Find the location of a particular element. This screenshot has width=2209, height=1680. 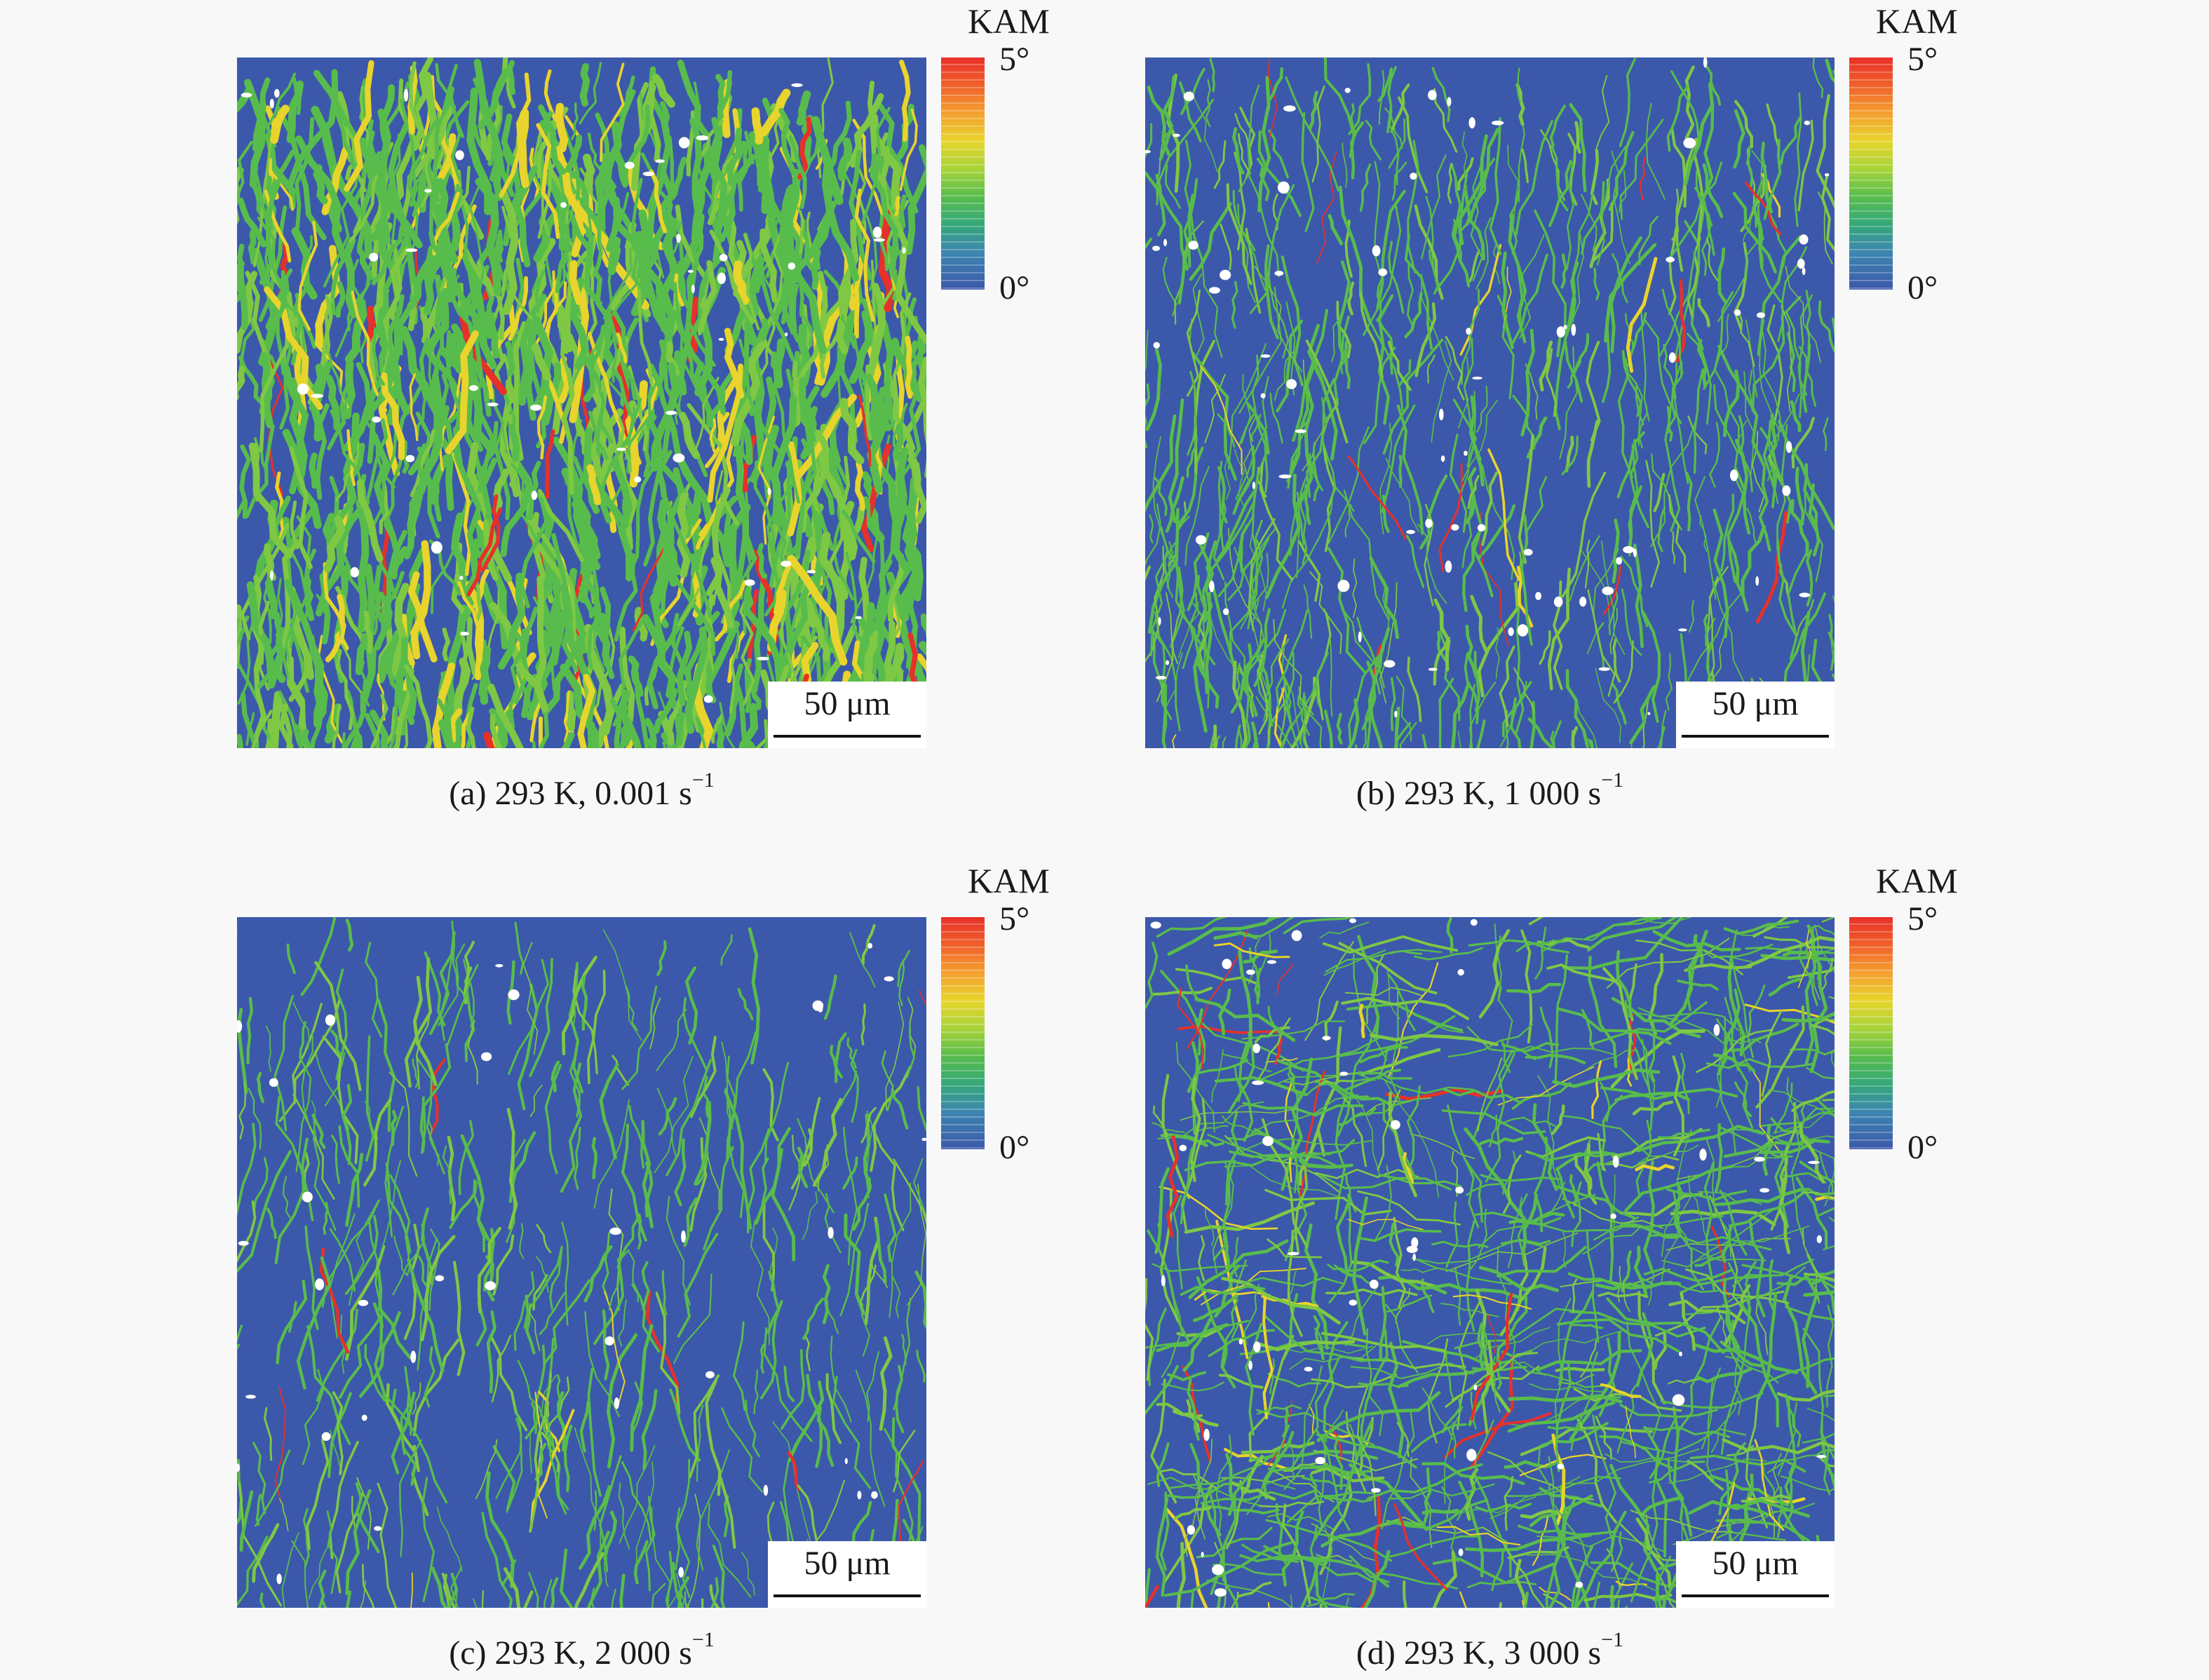

caption-text: (c) 293 K, 2 000 s is located at coordinates (570, 1653).